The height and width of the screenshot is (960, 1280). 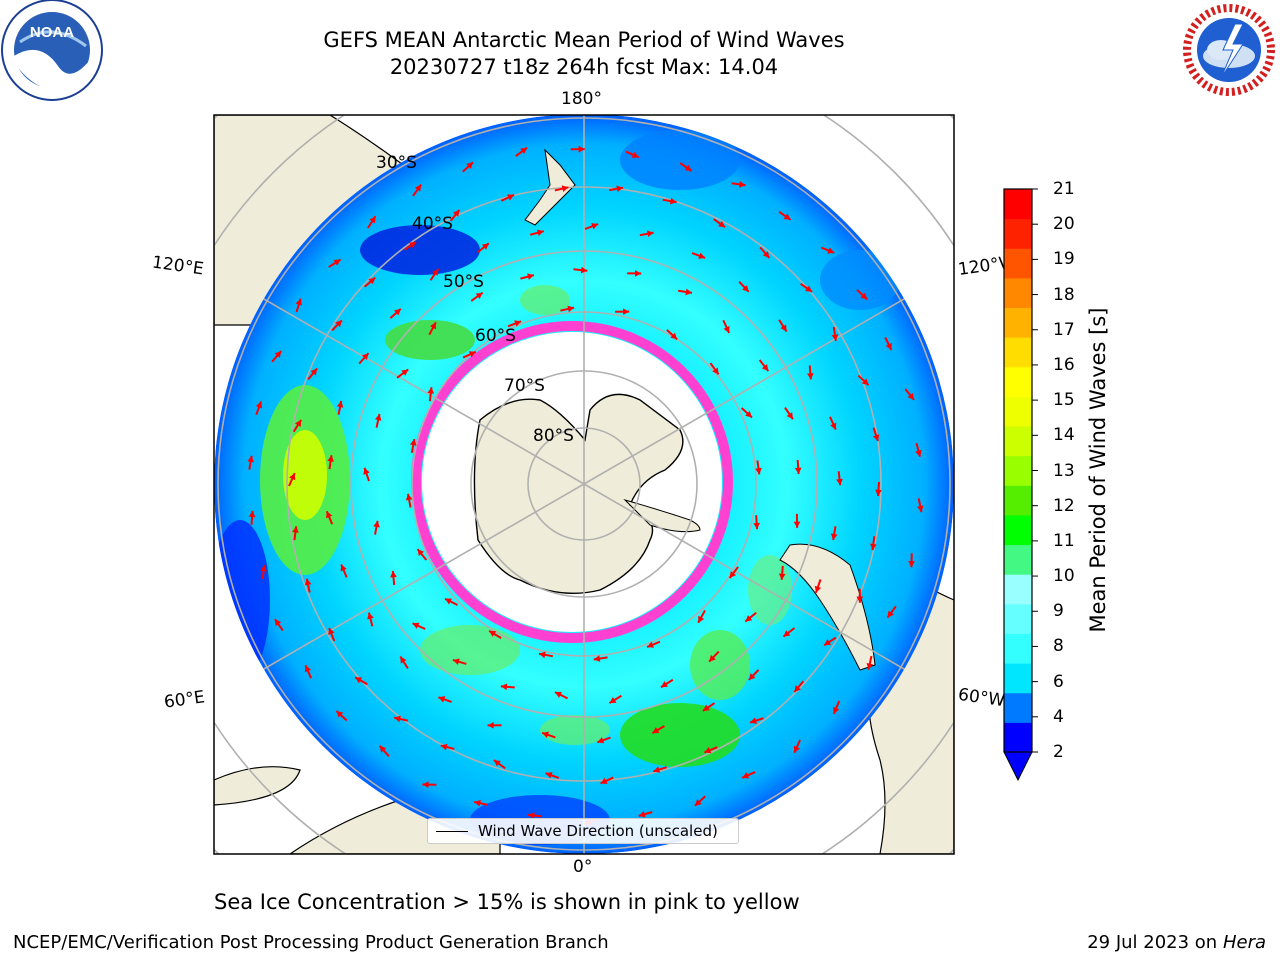 I want to click on lat-label-40s: 40°S, so click(x=432, y=224).